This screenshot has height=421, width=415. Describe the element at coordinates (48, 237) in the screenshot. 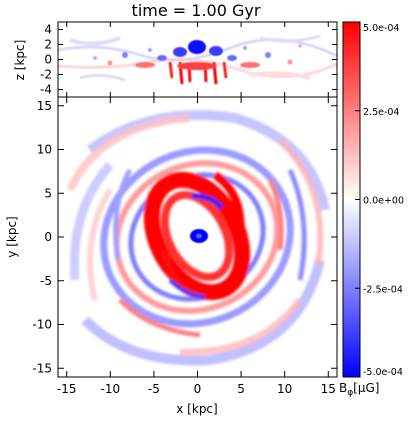

I see `face-on-y-tick-label: 0` at that location.